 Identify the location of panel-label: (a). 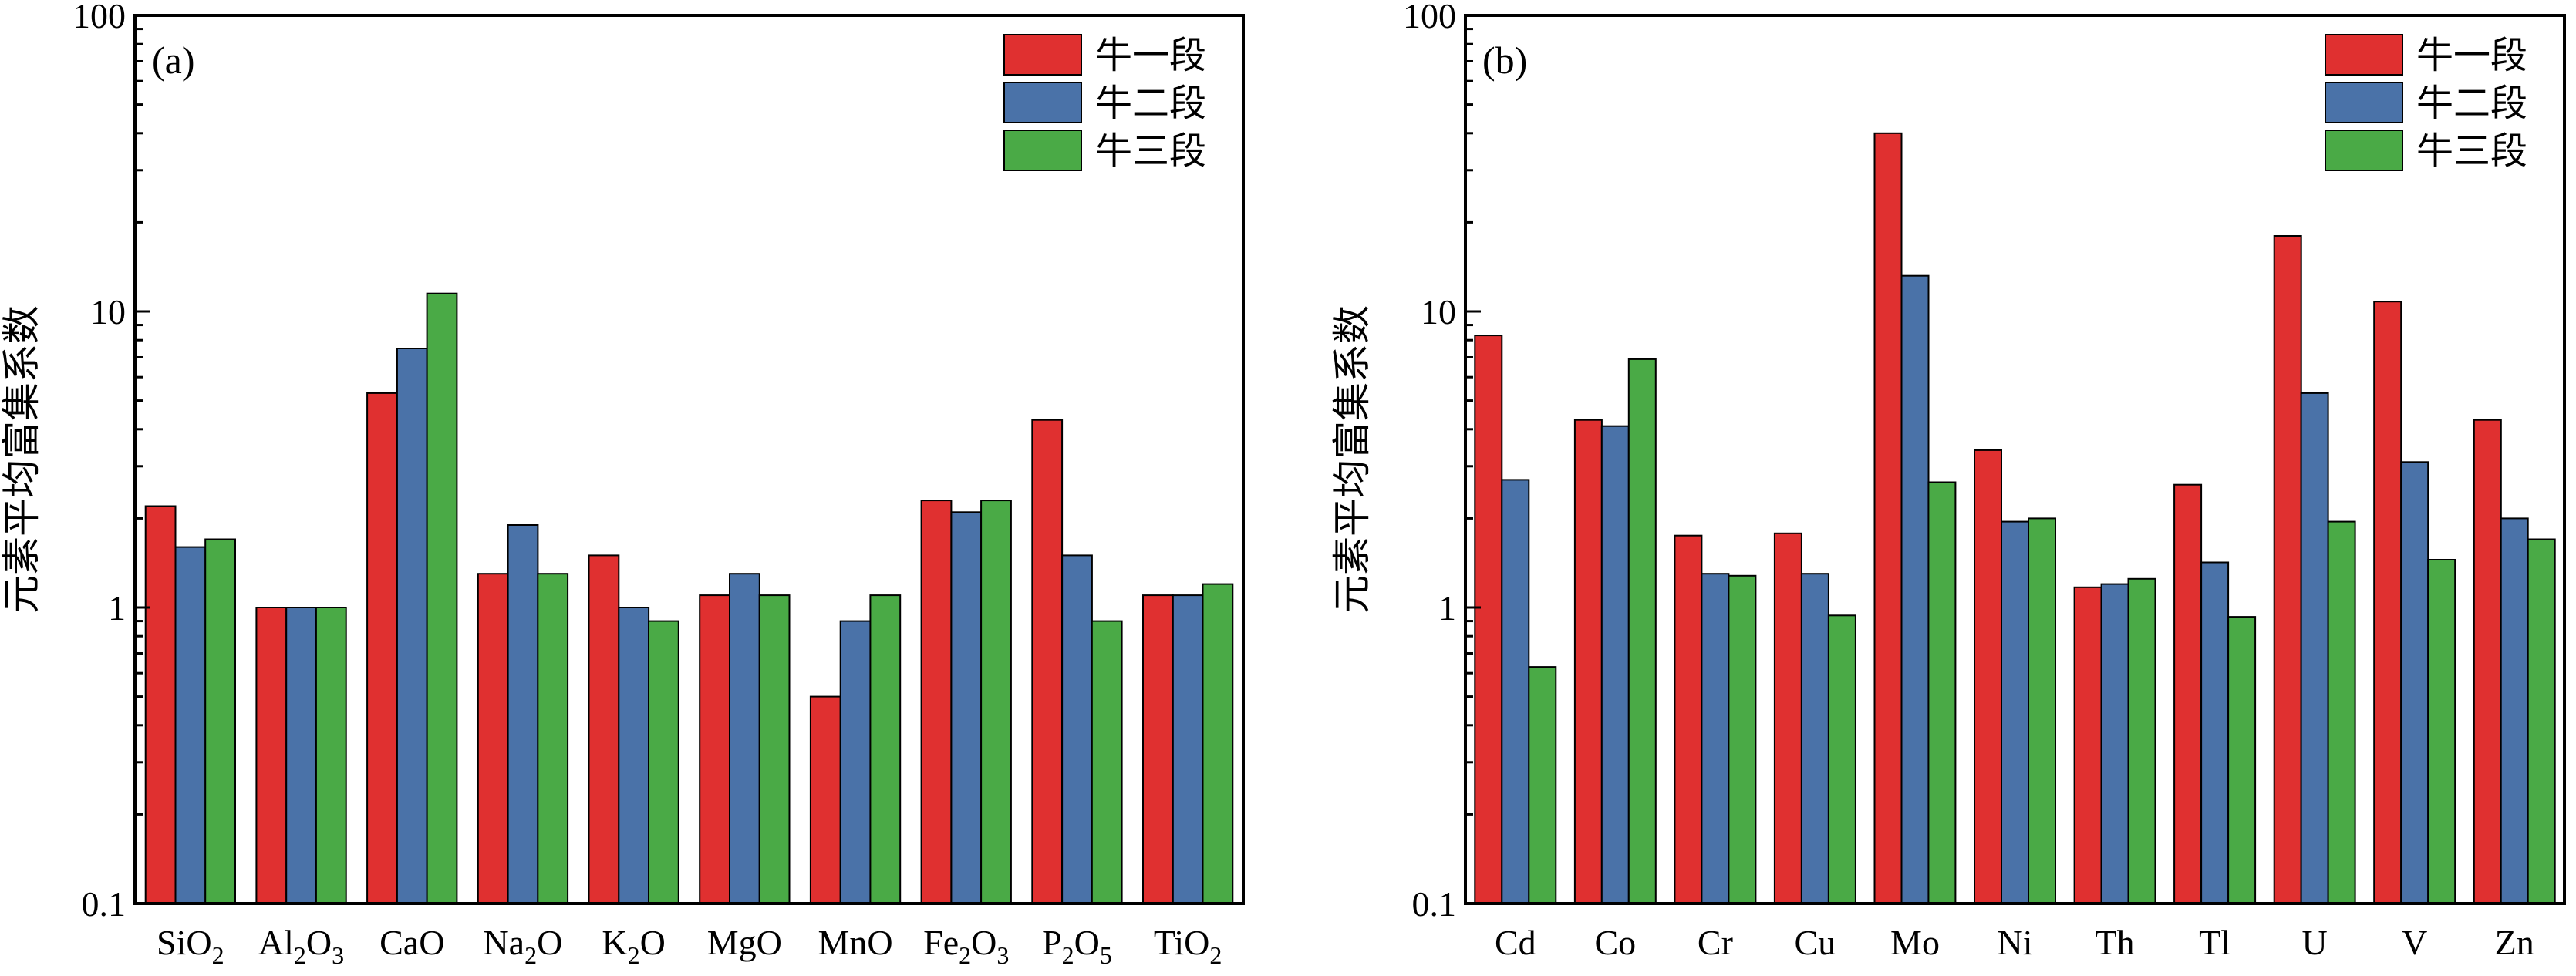
(173, 61).